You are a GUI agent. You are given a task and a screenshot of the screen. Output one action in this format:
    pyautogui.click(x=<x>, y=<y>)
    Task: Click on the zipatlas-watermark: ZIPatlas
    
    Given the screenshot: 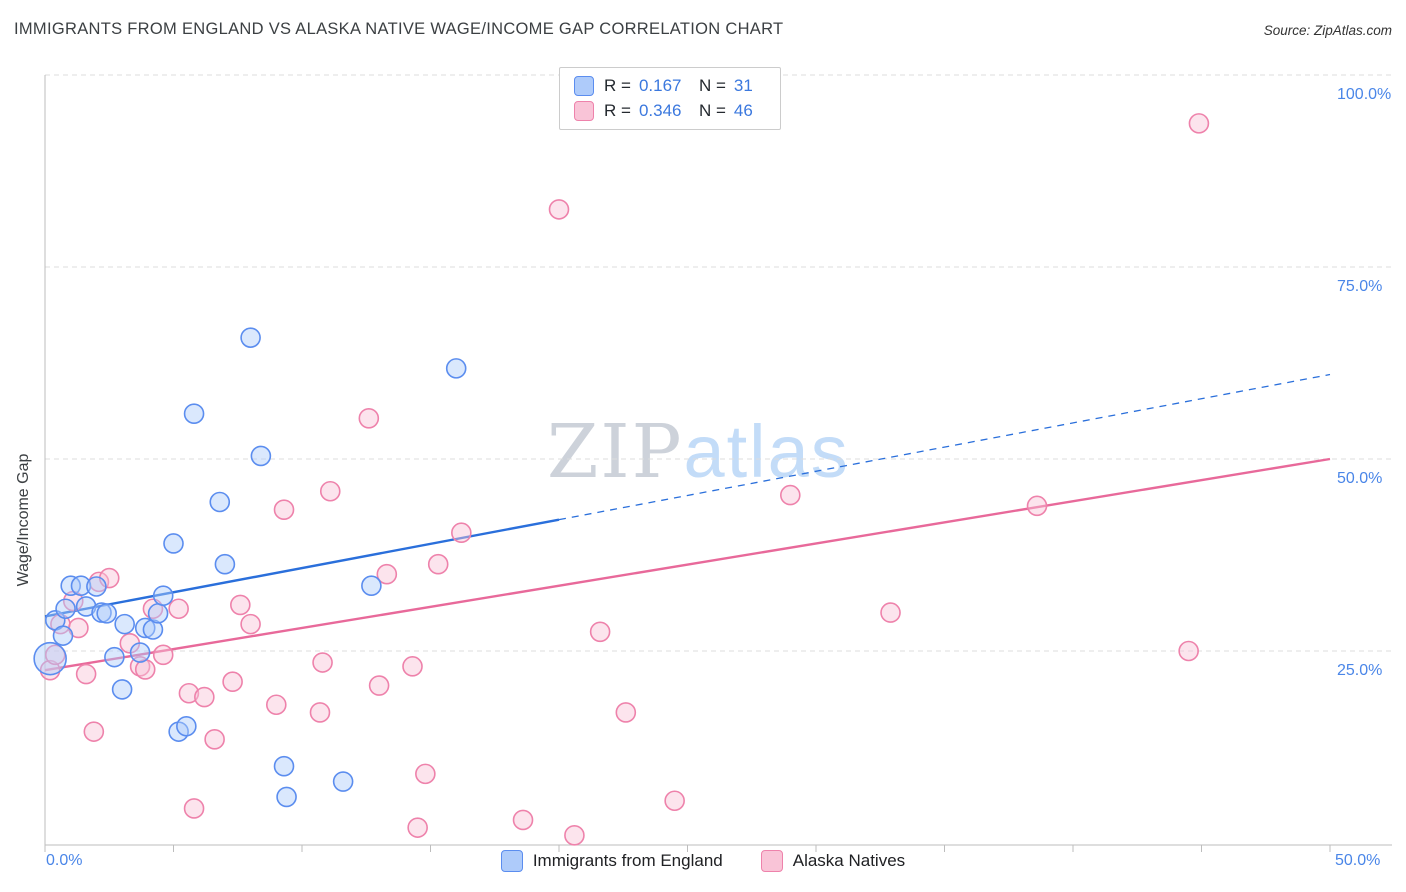 What is the action you would take?
    pyautogui.click(x=698, y=452)
    